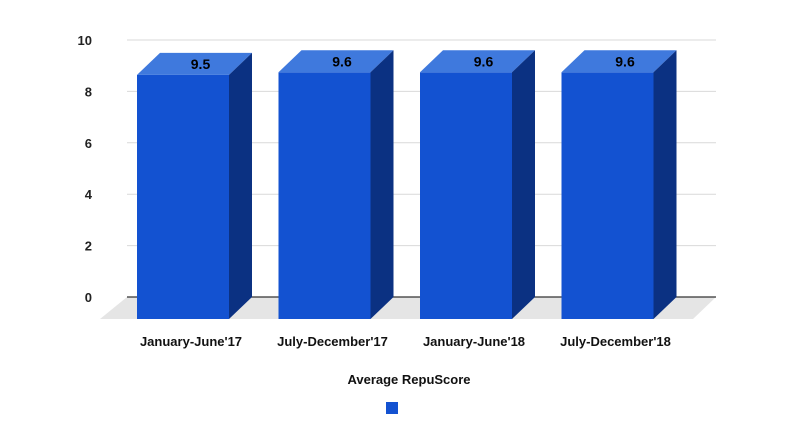  Describe the element at coordinates (408, 379) in the screenshot. I see `x-axis-title: Average RepuScore` at that location.